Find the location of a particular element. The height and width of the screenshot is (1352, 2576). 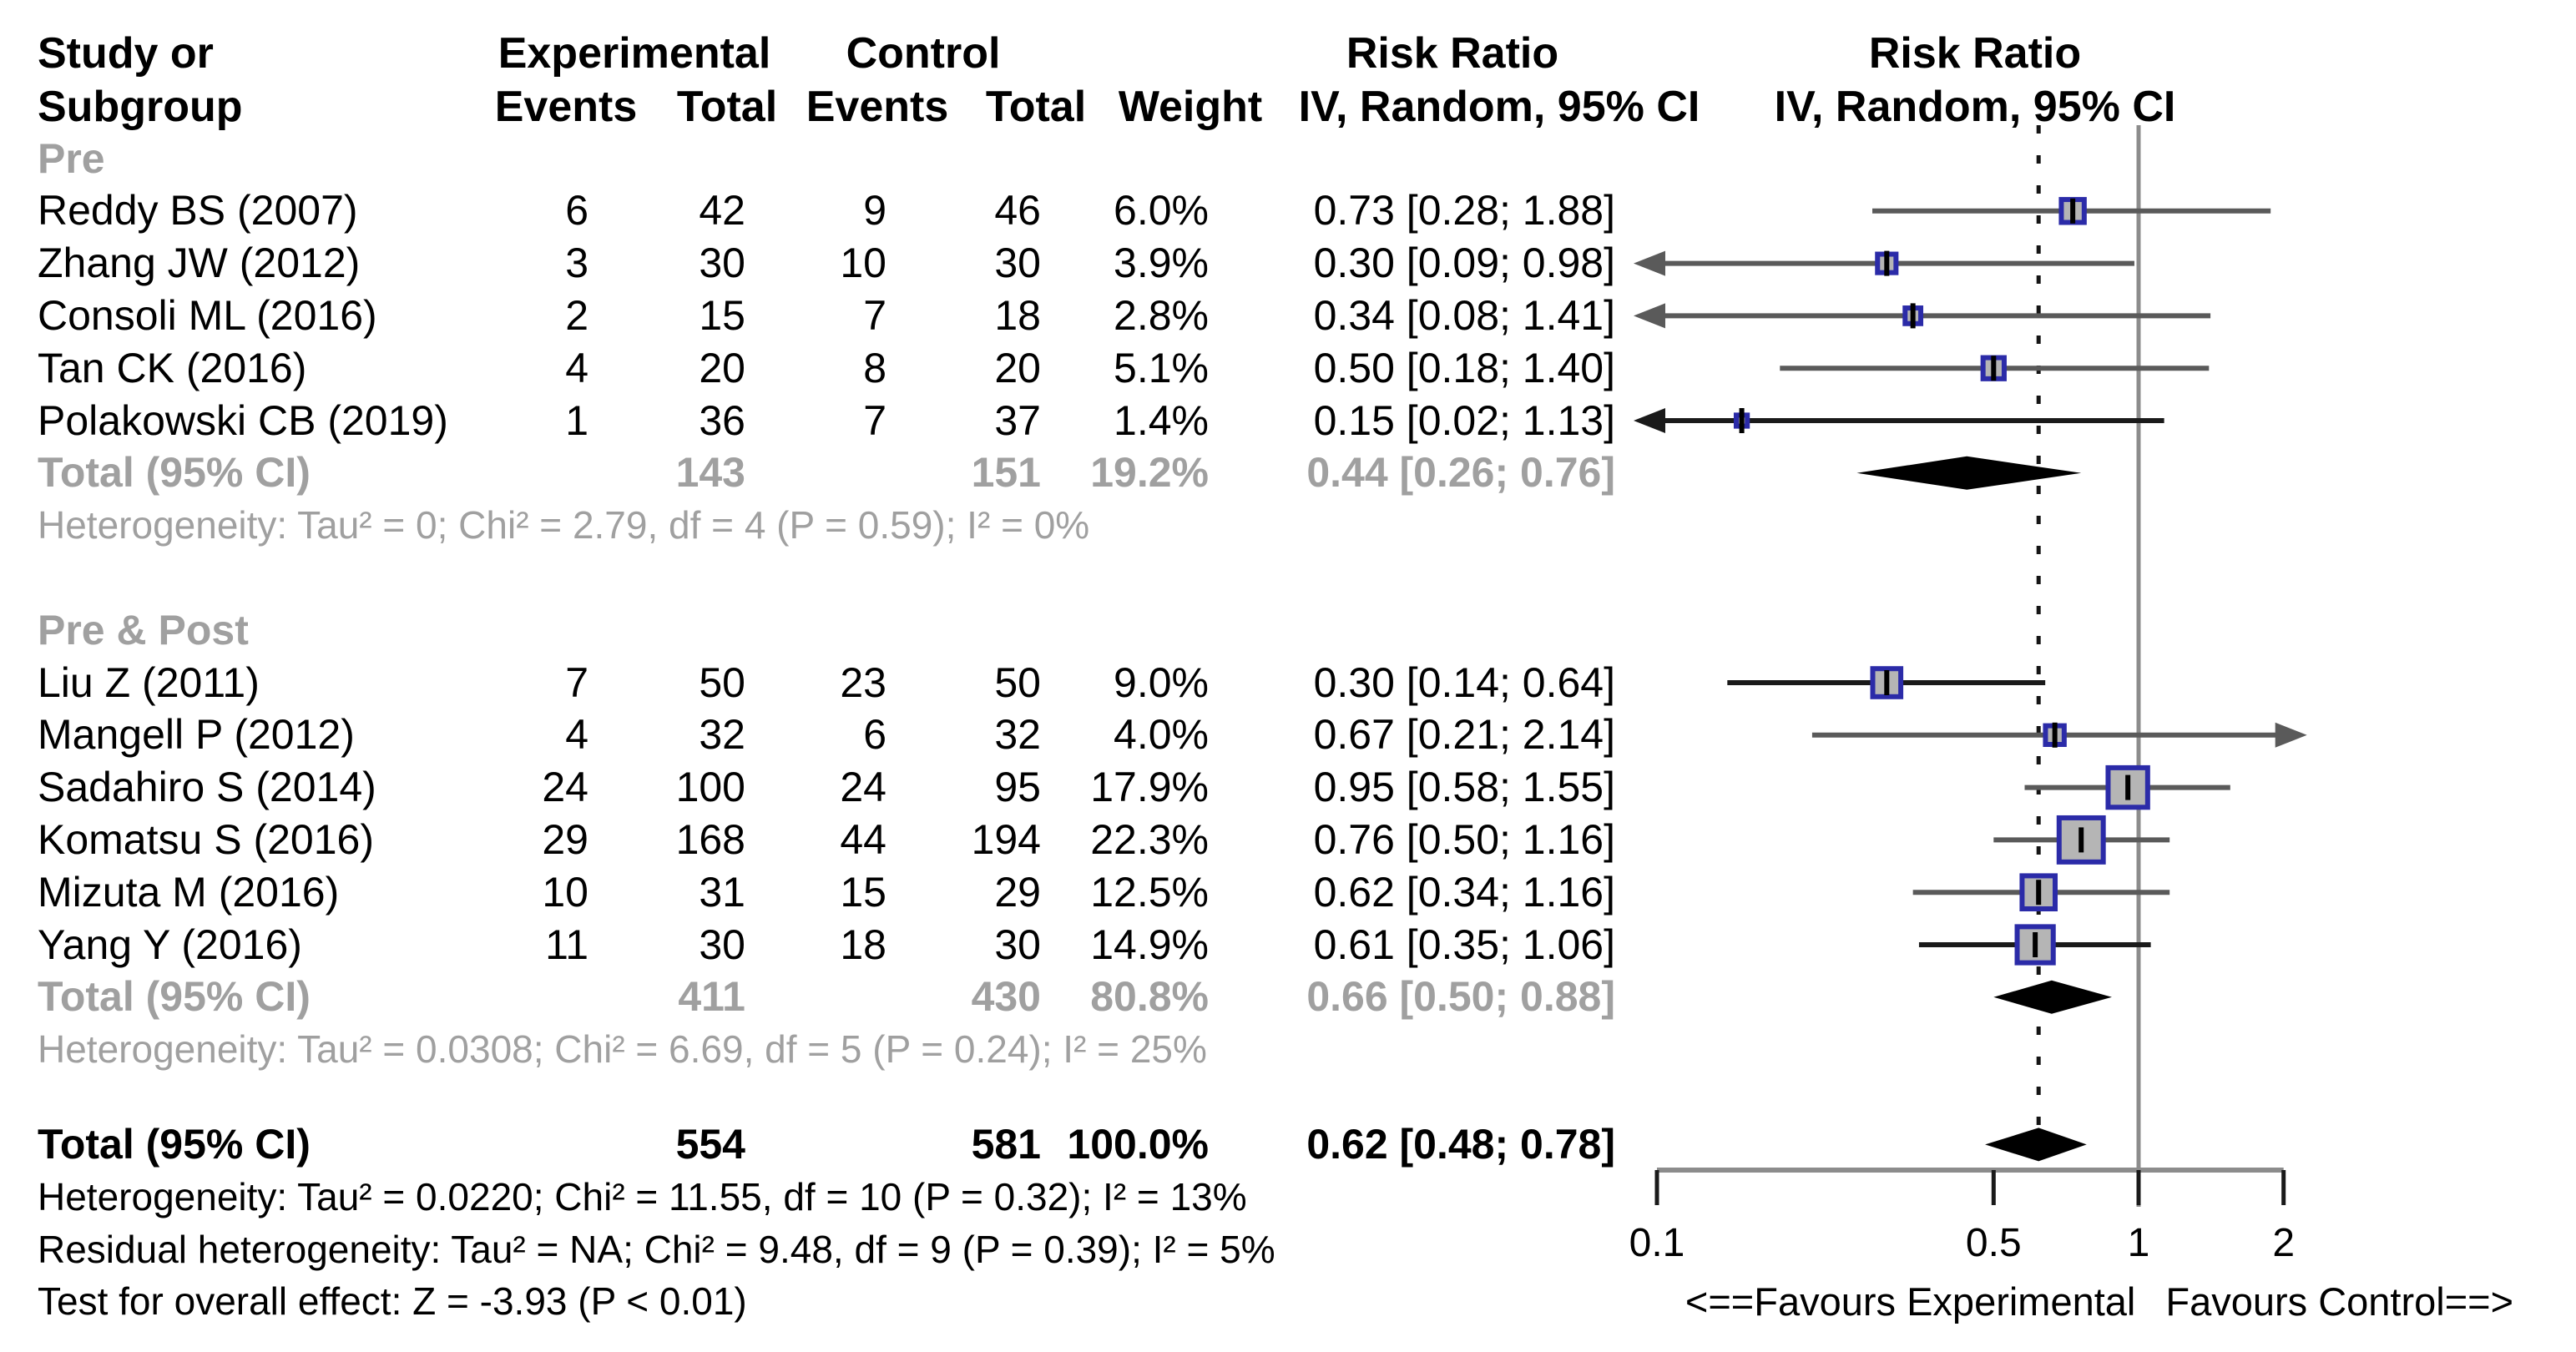

header-events-exp: Events is located at coordinates (566, 107).